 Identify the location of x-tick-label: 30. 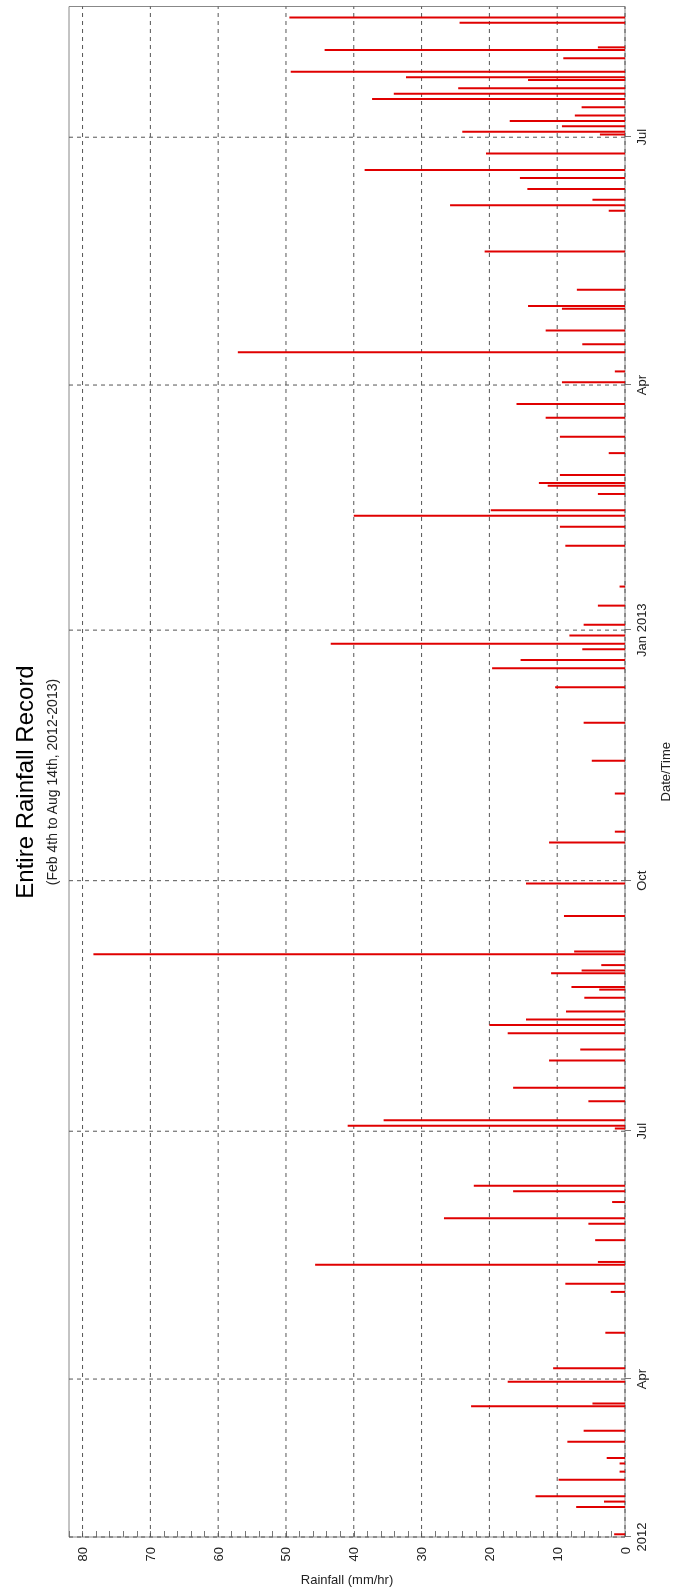
(422, 1554).